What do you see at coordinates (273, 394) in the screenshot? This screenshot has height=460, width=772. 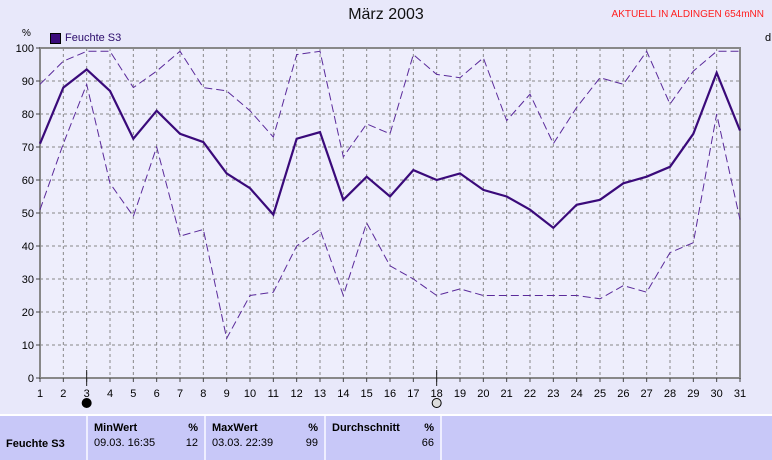 I see `x-tick-label: 11` at bounding box center [273, 394].